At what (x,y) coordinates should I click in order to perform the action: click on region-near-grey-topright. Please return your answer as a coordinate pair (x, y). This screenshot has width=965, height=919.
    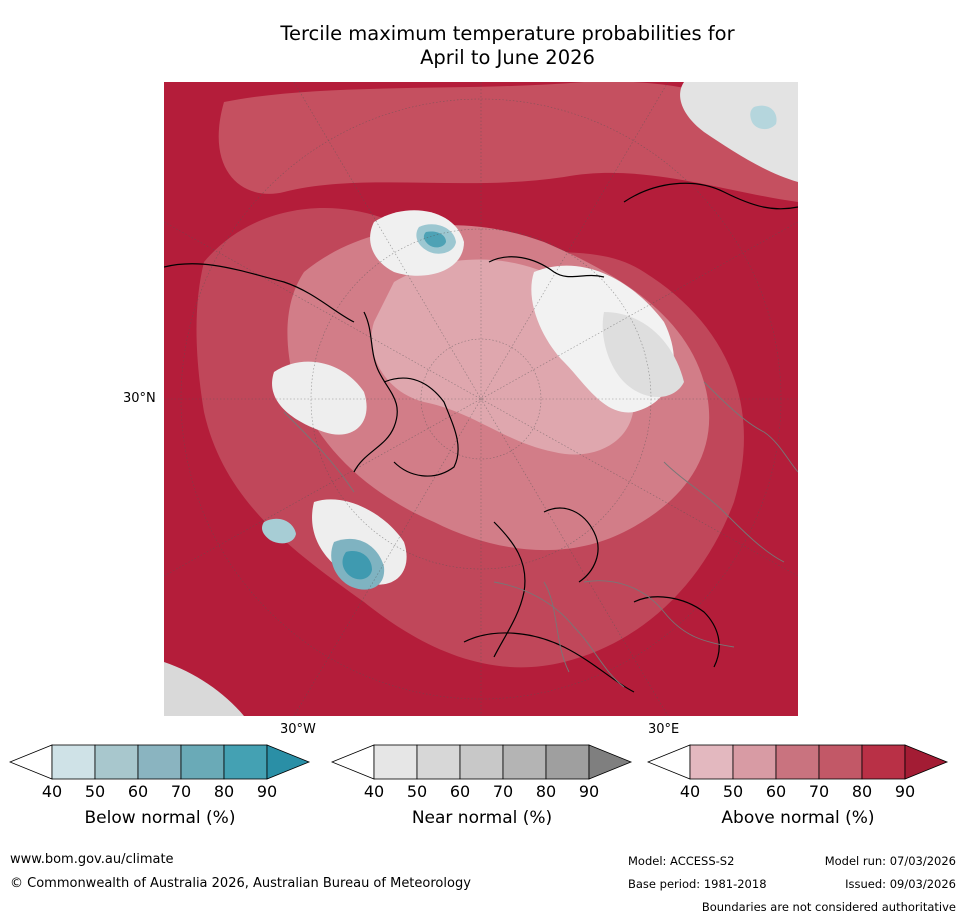
    Looking at the image, I should click on (739, 132).